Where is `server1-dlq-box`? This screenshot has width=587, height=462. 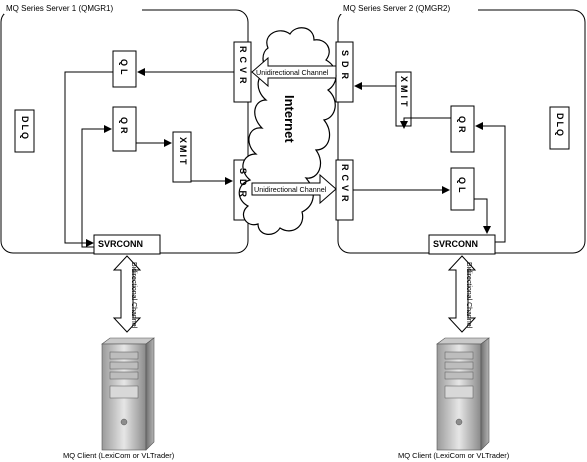 server1-dlq-box is located at coordinates (24, 131).